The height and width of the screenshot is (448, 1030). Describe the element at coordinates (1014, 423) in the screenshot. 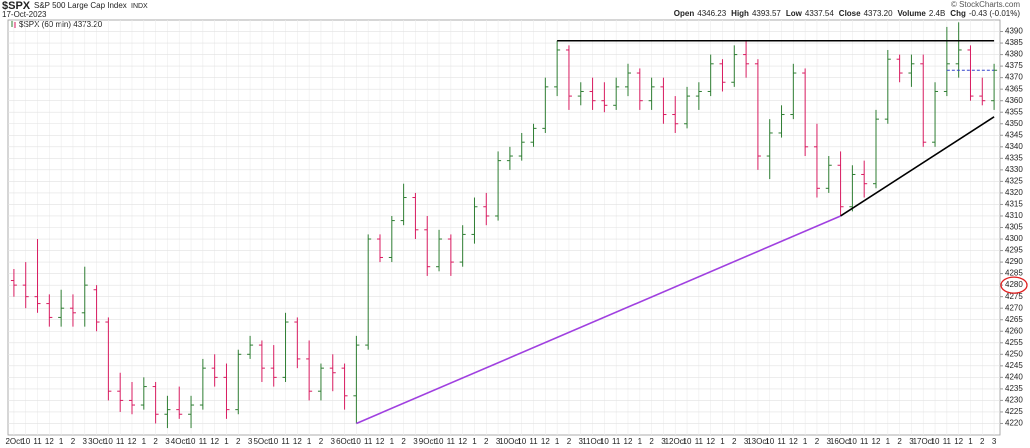

I see `y-tick-label: 4220` at that location.